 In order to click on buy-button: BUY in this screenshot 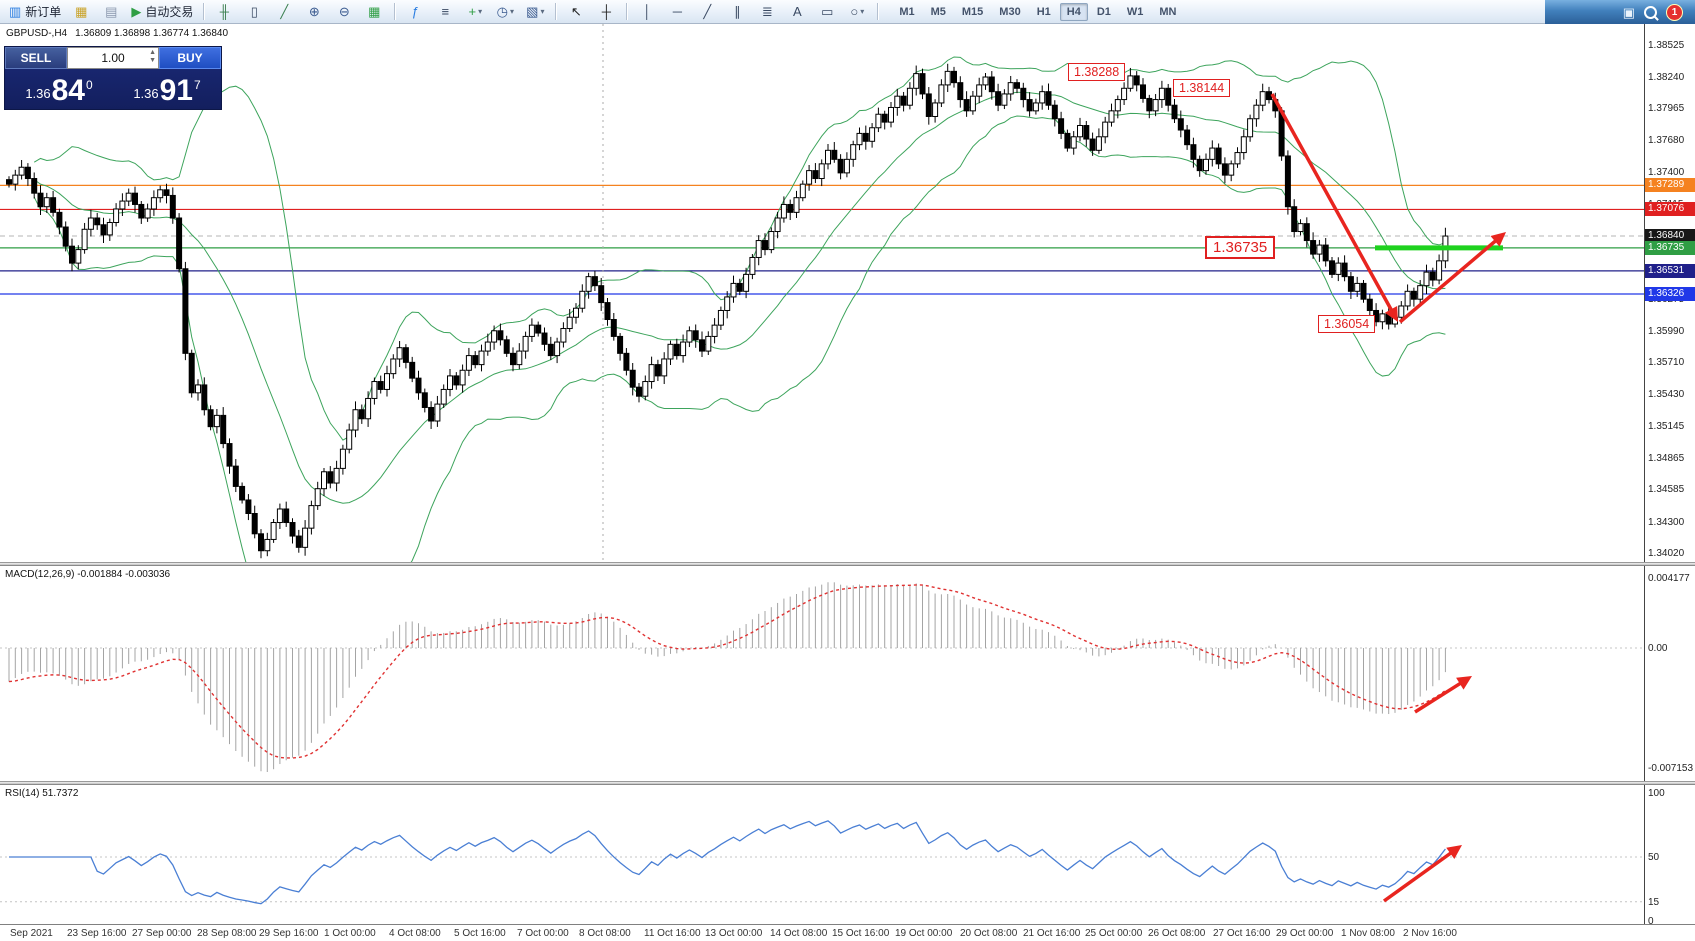, I will do `click(190, 58)`.